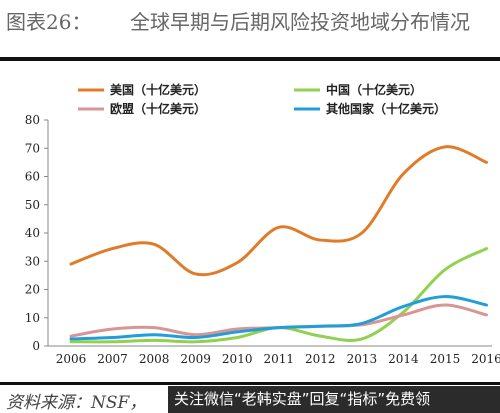  Describe the element at coordinates (76, 403) in the screenshot. I see `source-note: 资料来源：NSF，` at that location.